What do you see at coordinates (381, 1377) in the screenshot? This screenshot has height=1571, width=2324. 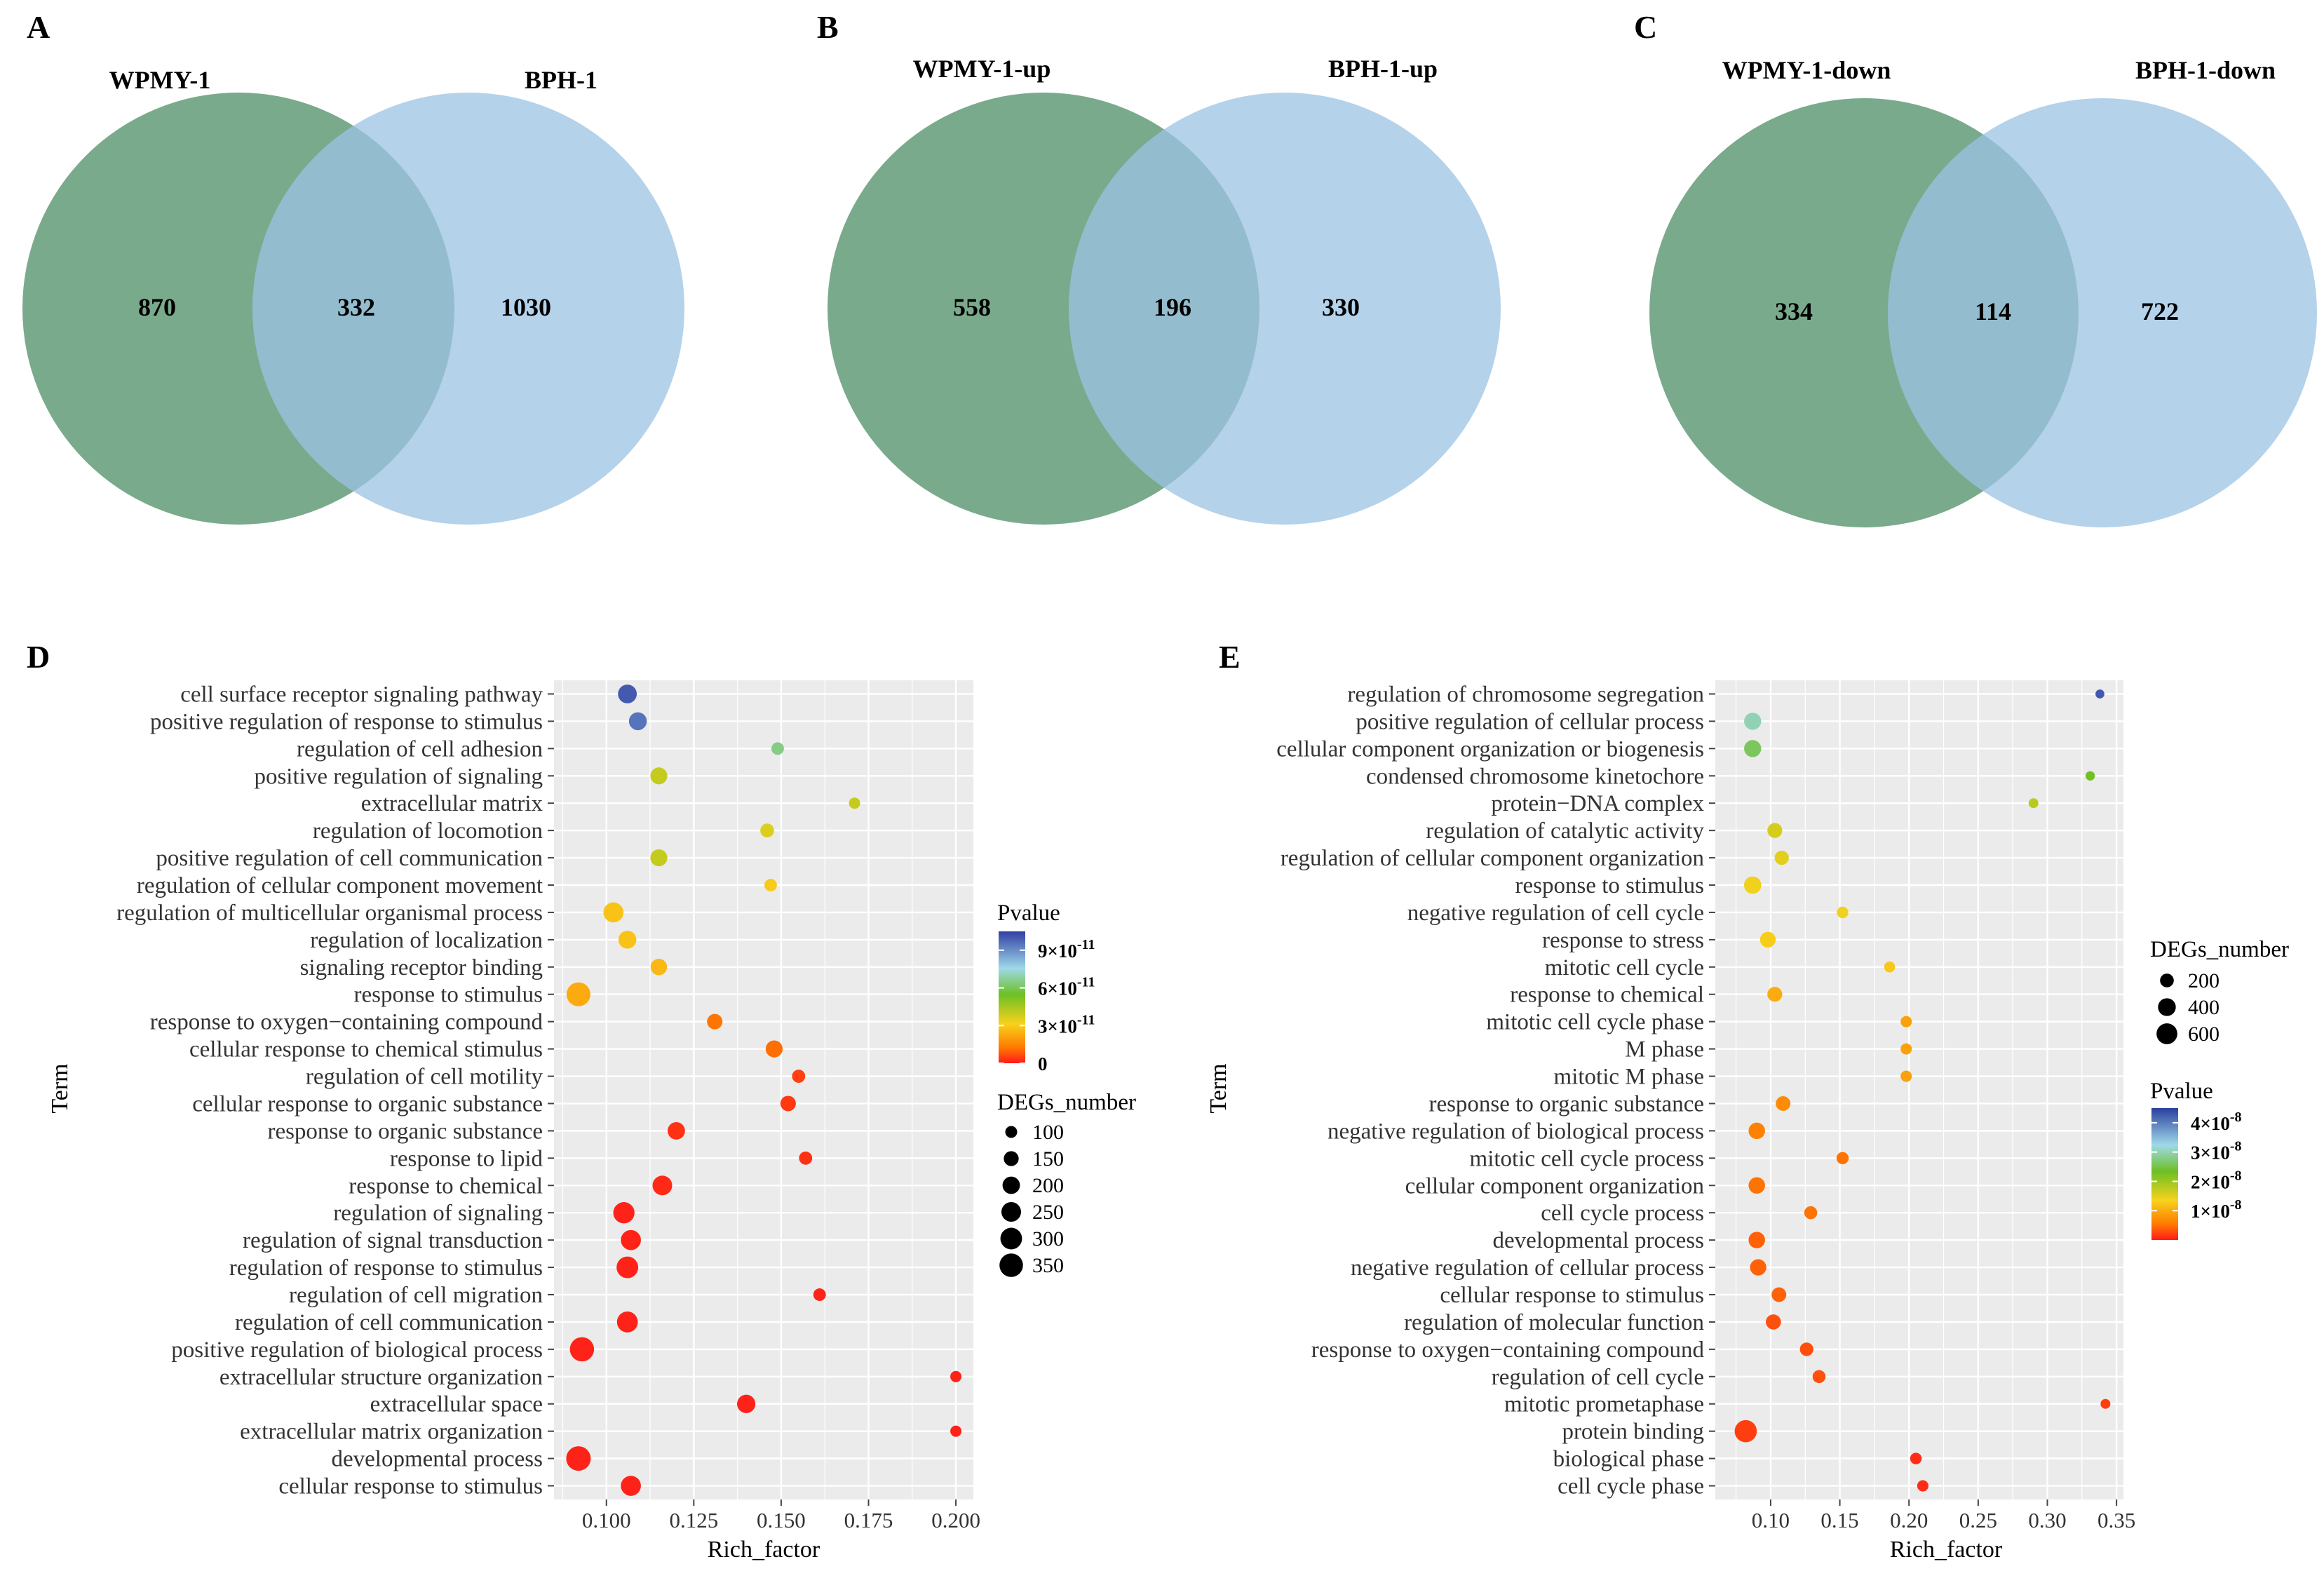 I see `term-label: extracellular structure organization` at bounding box center [381, 1377].